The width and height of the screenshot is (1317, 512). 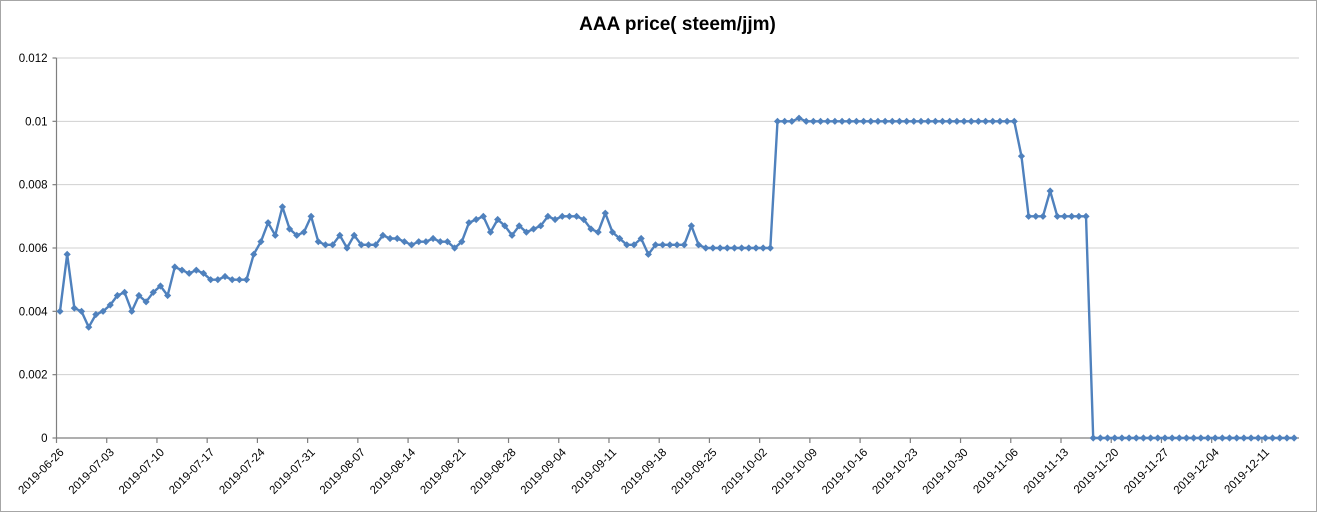 I want to click on x-tick-label: 2019-11-13, so click(x=1046, y=471).